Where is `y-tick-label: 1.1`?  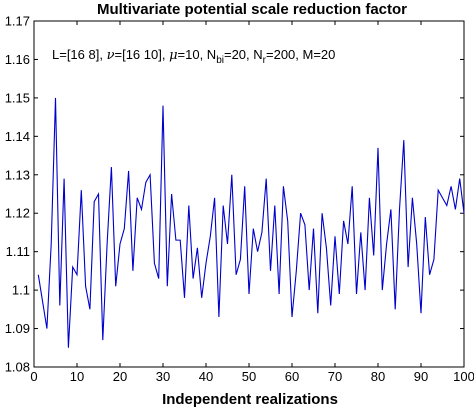
y-tick-label: 1.1 is located at coordinates (21, 290).